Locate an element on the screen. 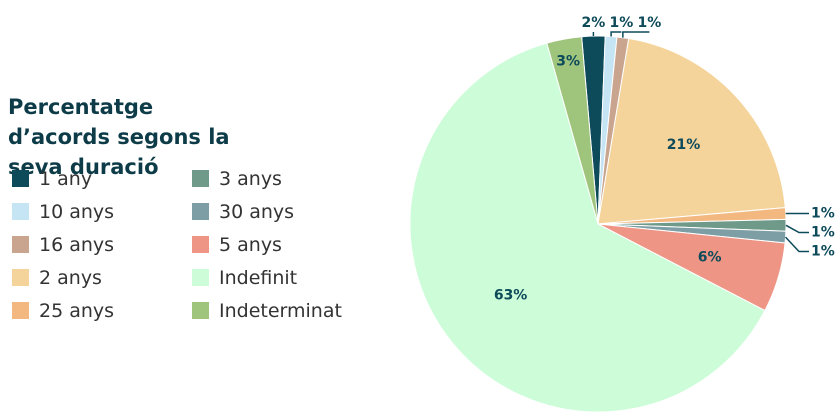  legend-label: 1 any is located at coordinates (66, 178).